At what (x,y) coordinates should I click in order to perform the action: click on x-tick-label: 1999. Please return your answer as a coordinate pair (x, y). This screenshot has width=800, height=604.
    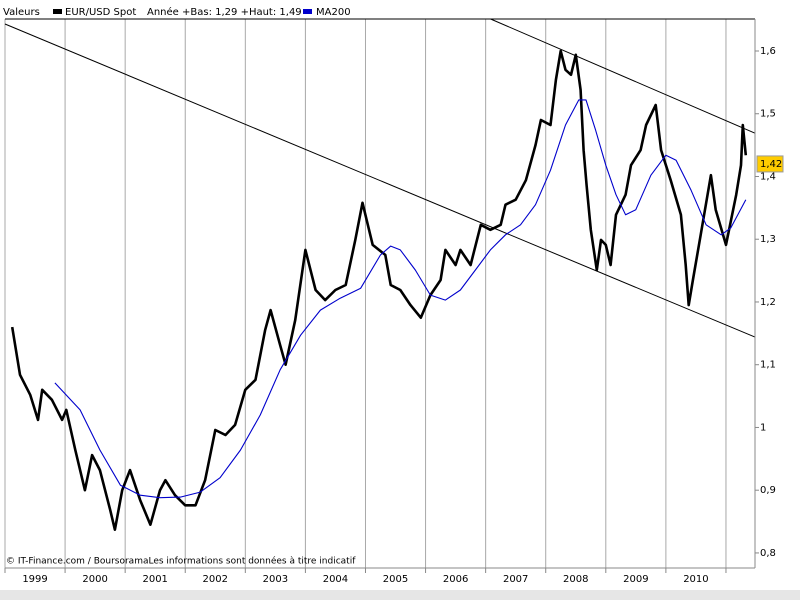
    Looking at the image, I should click on (34, 579).